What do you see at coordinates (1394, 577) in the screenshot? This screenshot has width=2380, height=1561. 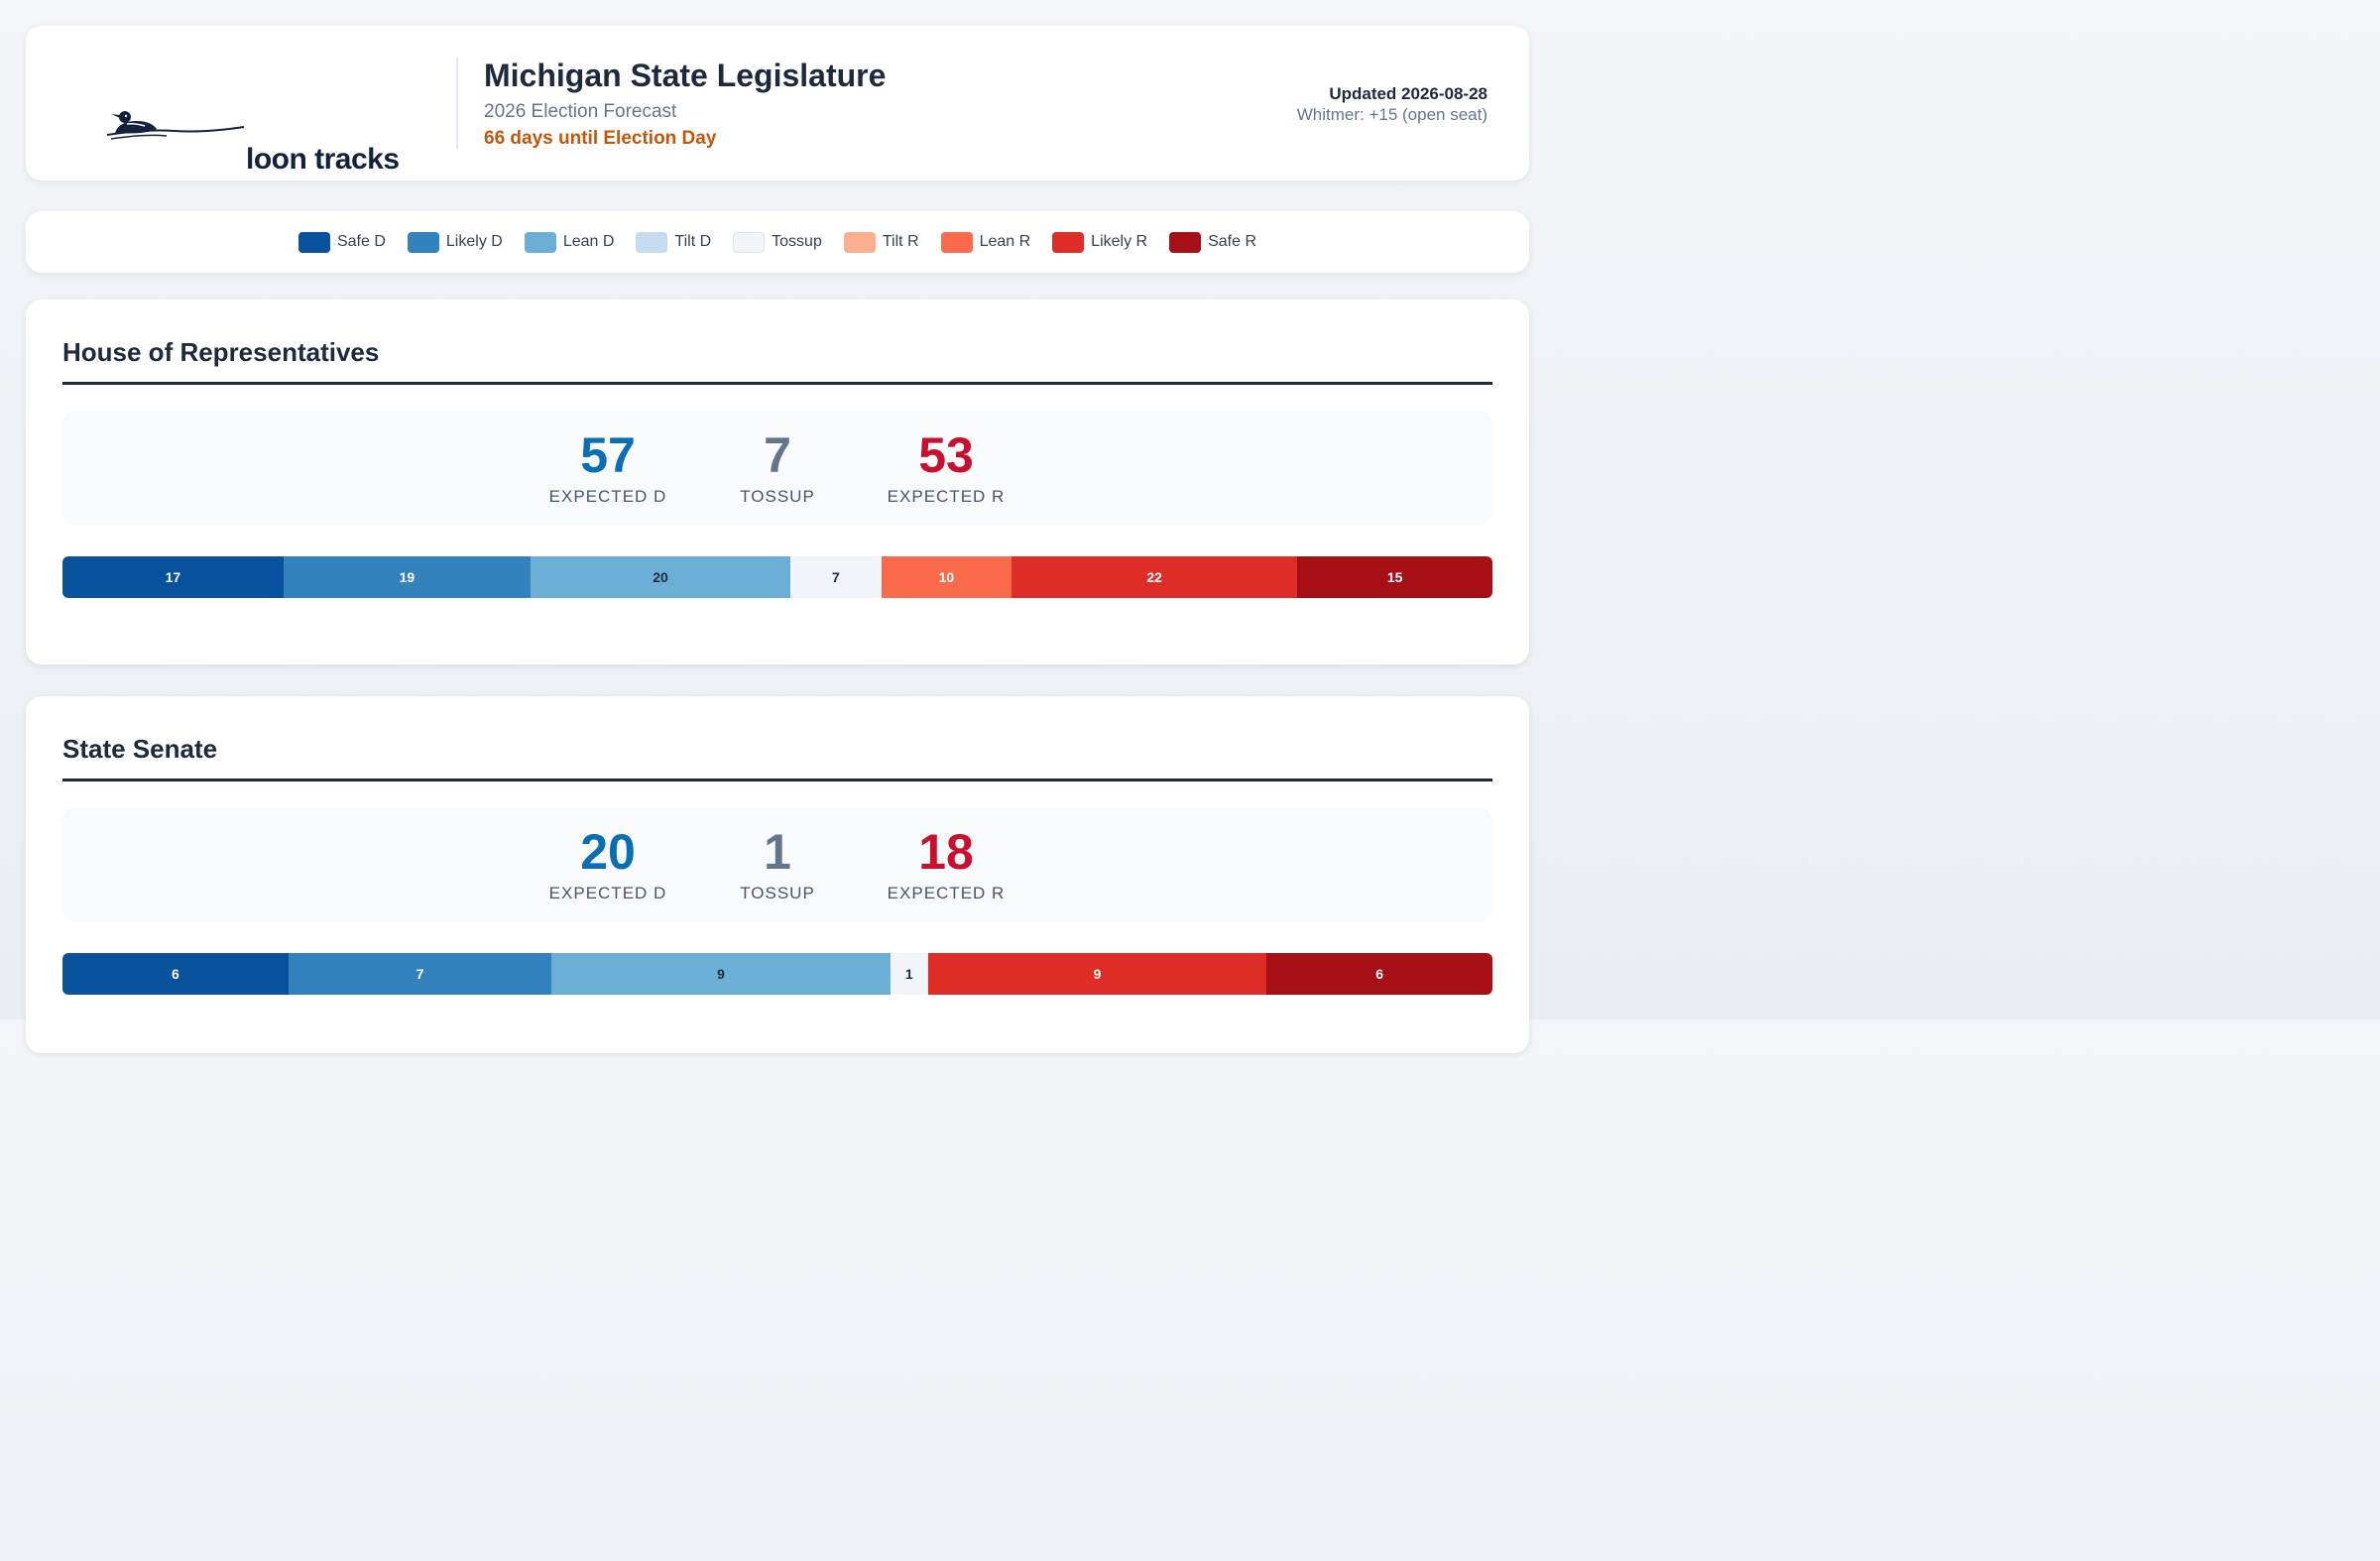 I see `seat-segment-safe-r: 15` at bounding box center [1394, 577].